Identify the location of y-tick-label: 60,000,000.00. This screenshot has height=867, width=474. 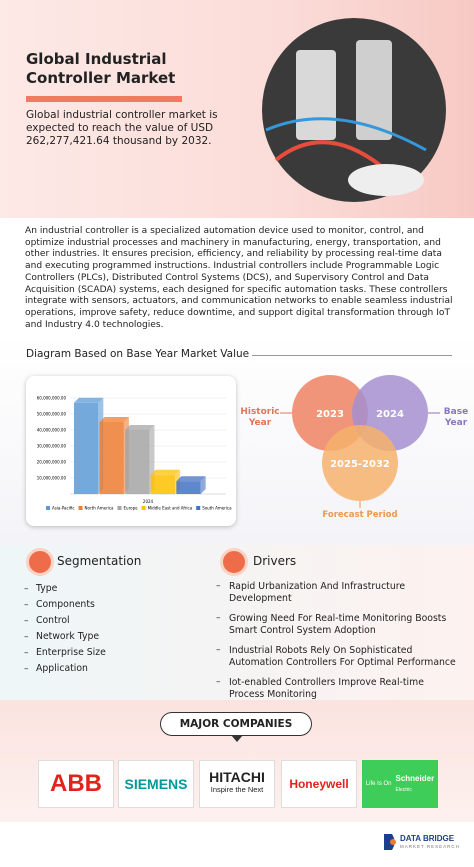
(52, 398).